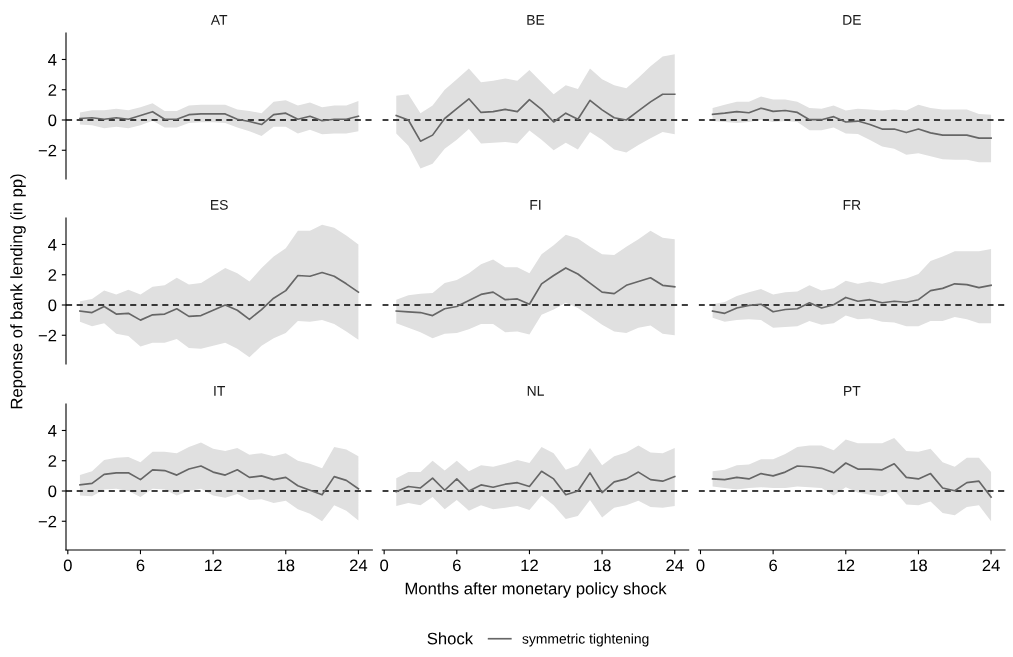 The height and width of the screenshot is (657, 1013). I want to click on chart-title: ES, so click(219, 204).